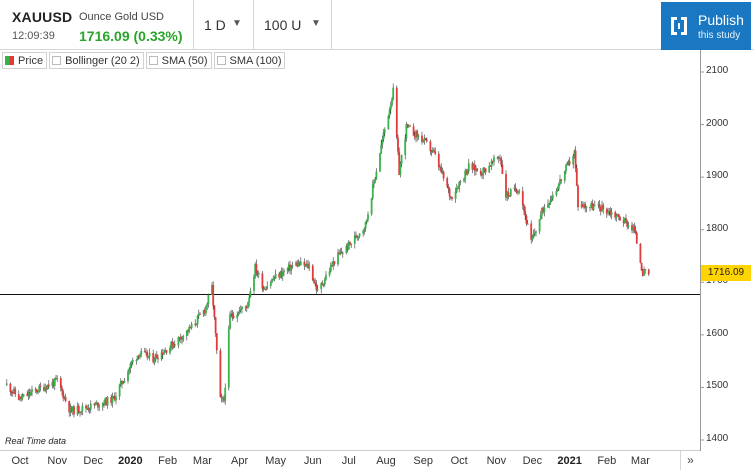 Image resolution: width=754 pixels, height=470 pixels. I want to click on real-time-note: Real Time data, so click(35, 441).